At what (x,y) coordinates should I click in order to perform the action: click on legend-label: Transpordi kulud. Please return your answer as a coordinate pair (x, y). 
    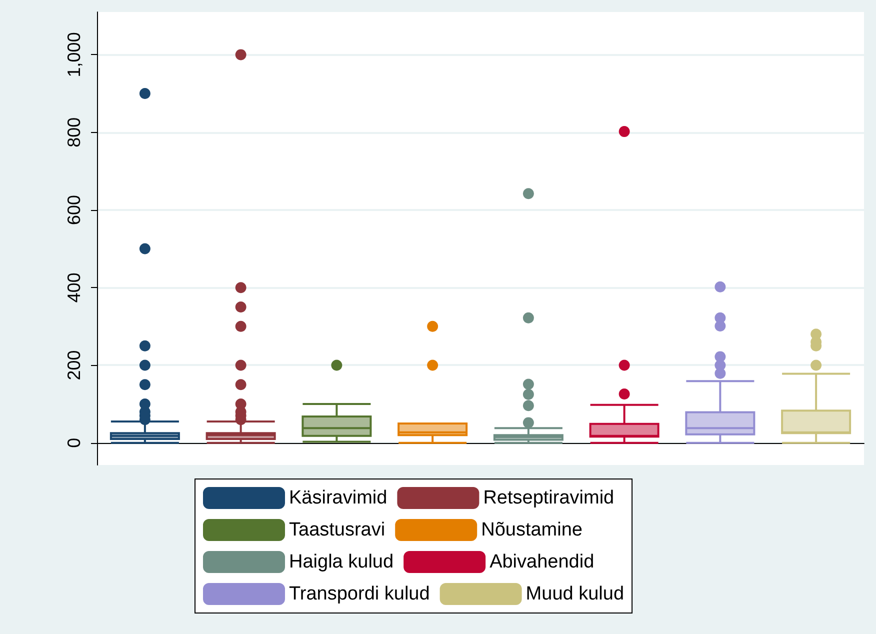
    Looking at the image, I should click on (359, 594).